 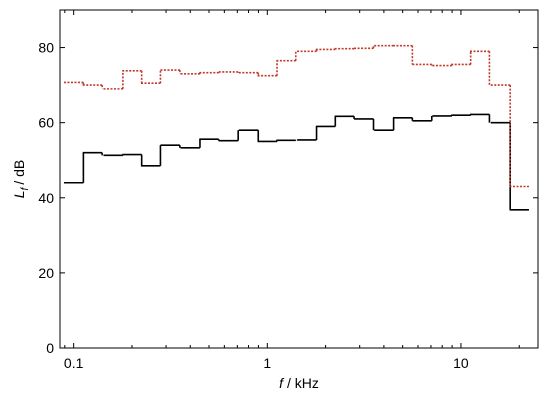 I want to click on x-tick-label: 0.1, so click(x=74, y=363).